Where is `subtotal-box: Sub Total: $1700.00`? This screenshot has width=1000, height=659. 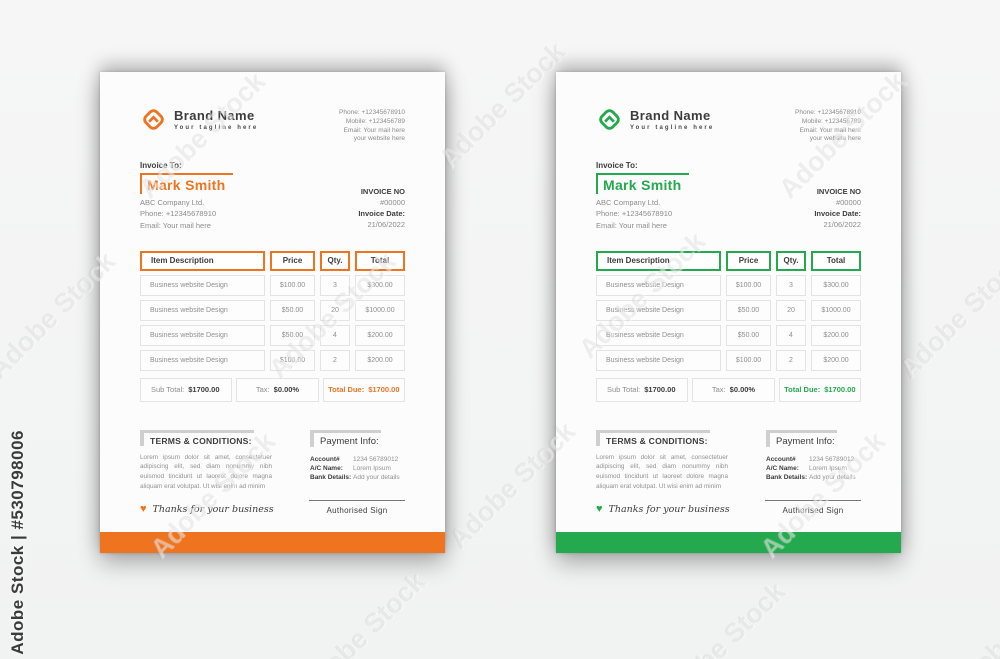
subtotal-box: Sub Total: $1700.00 is located at coordinates (642, 389).